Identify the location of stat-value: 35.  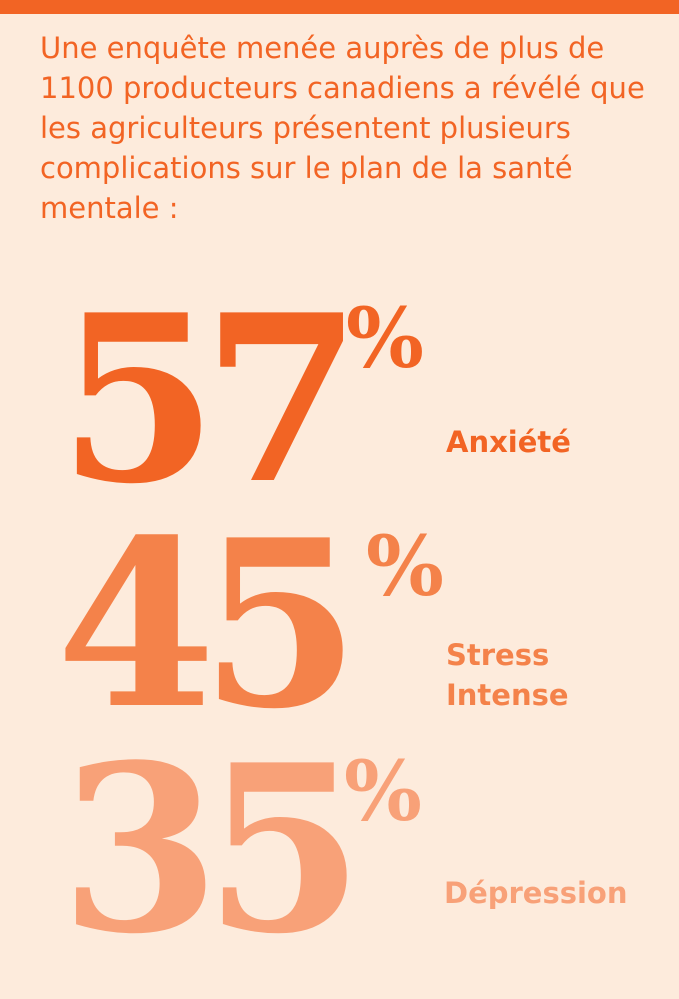
(212, 850).